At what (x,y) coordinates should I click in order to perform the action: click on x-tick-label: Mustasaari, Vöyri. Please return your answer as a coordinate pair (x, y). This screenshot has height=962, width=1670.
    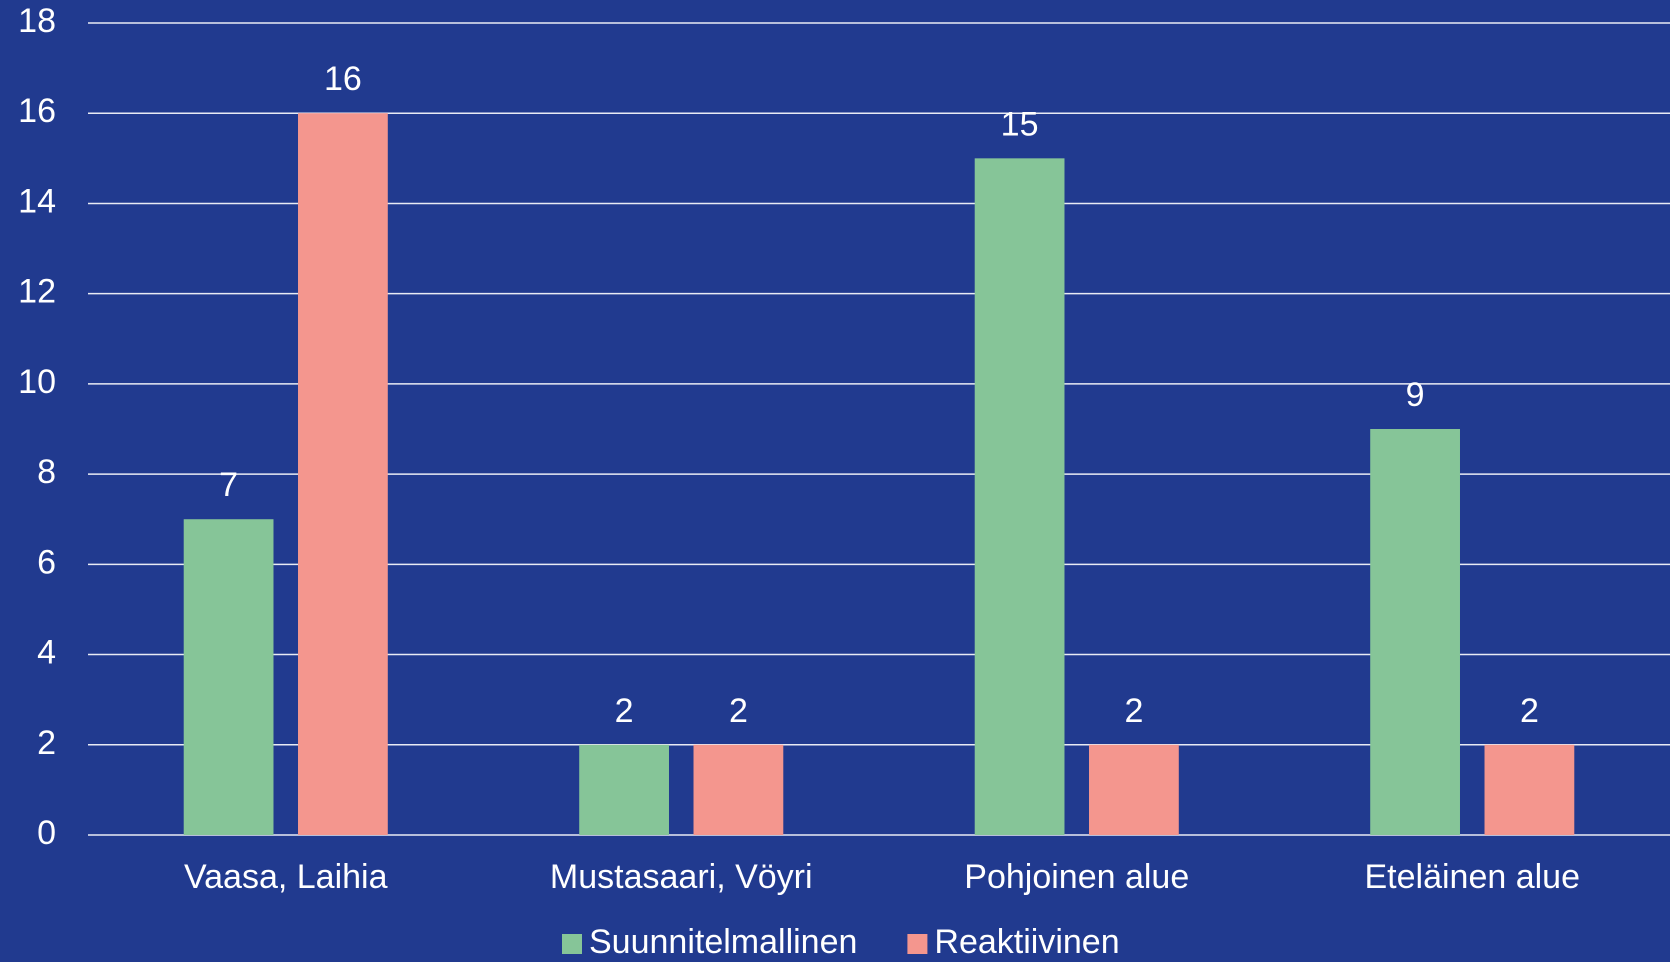
    Looking at the image, I should click on (681, 877).